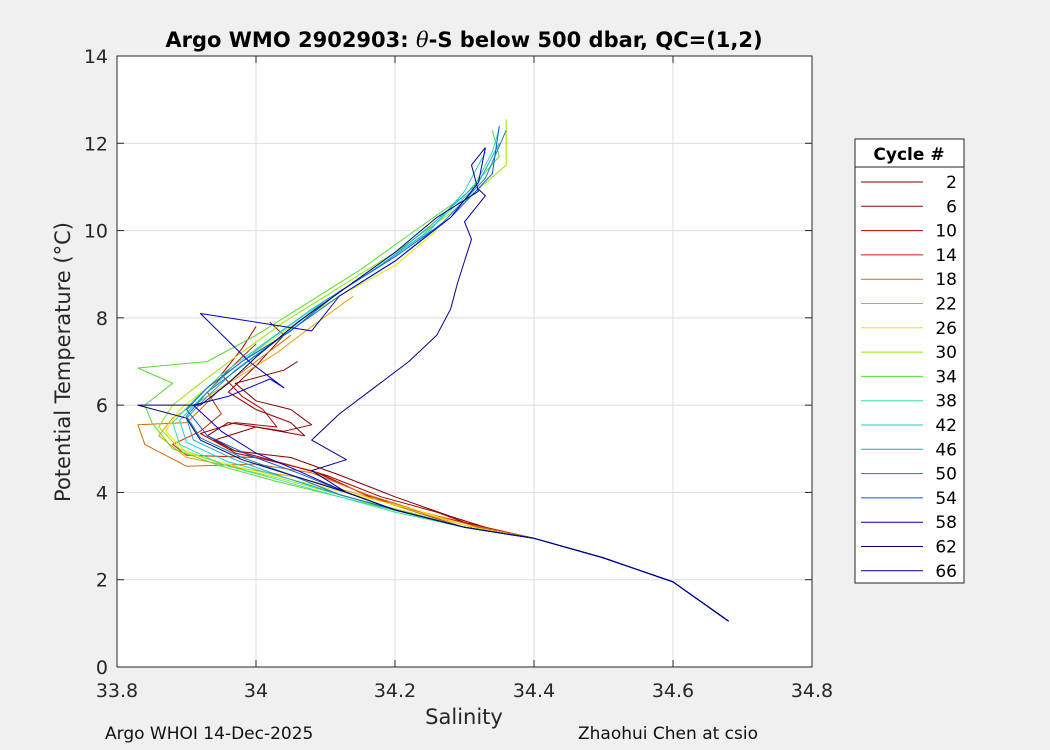 This screenshot has width=1050, height=750. What do you see at coordinates (117, 691) in the screenshot?
I see `x-tick-label: 33.8` at bounding box center [117, 691].